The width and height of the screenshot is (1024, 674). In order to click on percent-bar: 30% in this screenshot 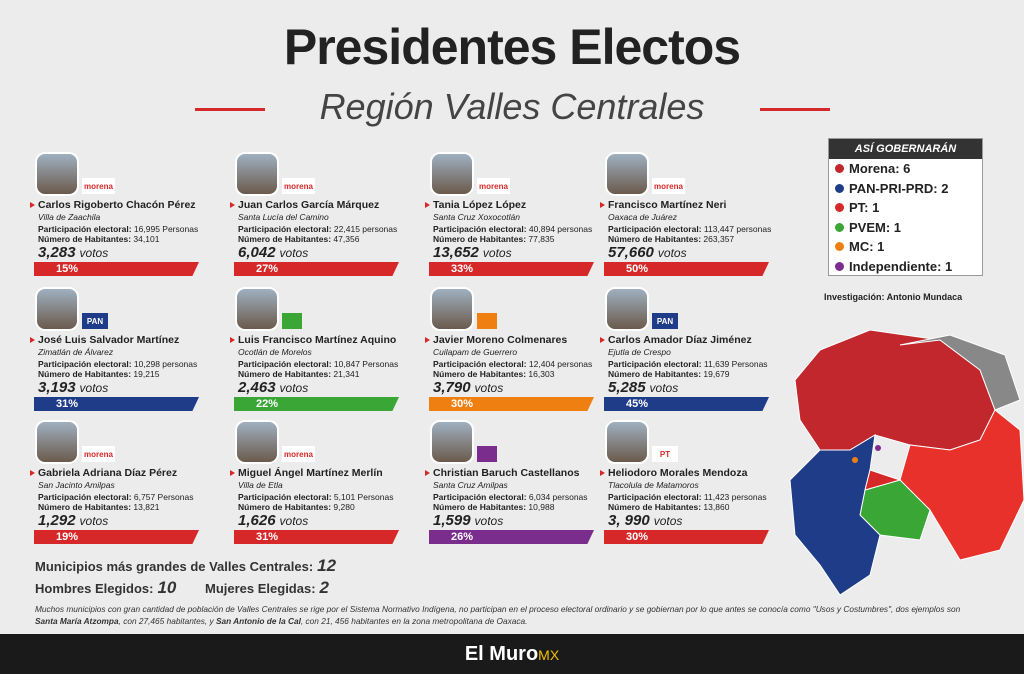, I will do `click(686, 537)`.